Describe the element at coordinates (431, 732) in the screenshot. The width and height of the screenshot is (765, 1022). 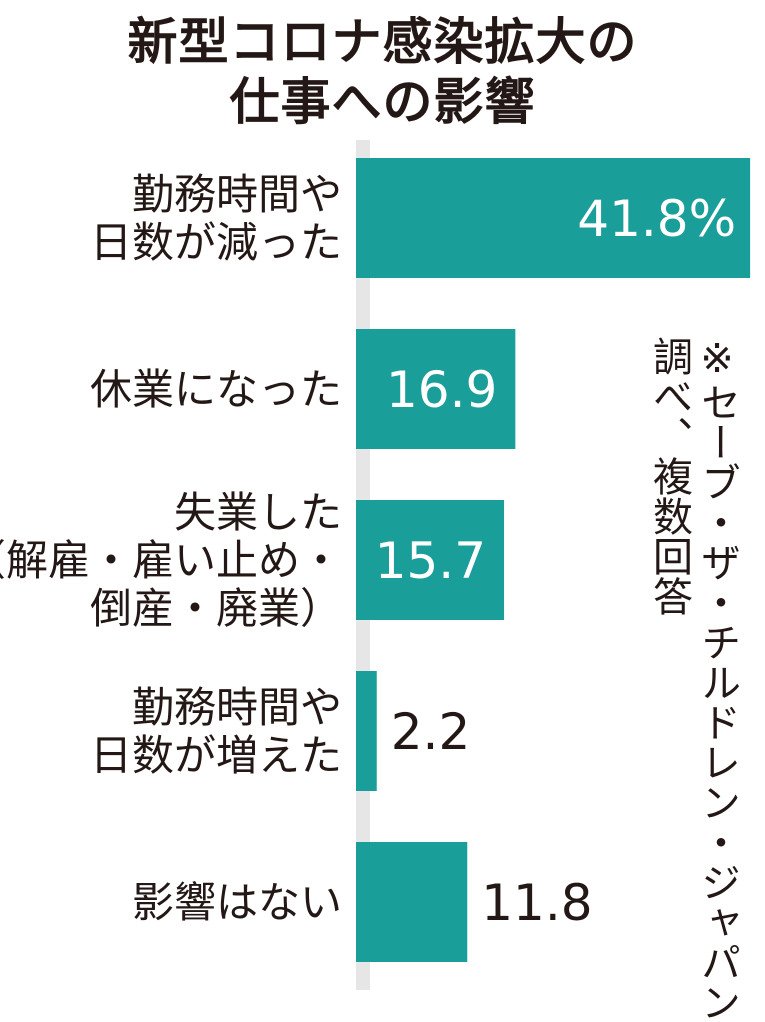
I see `data-label: 2.2` at that location.